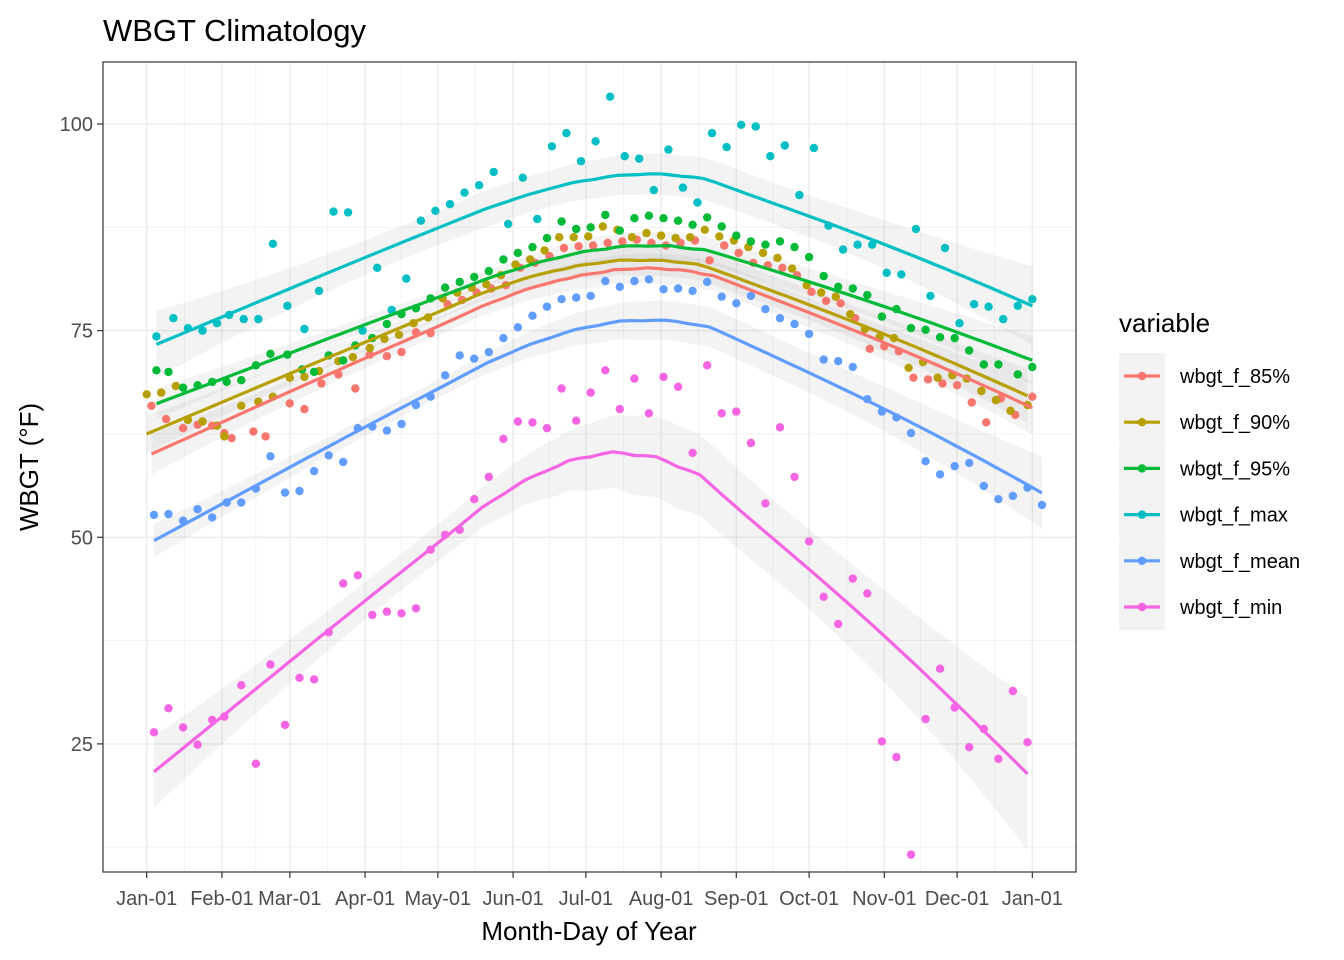 The image size is (1344, 960). Describe the element at coordinates (957, 899) in the screenshot. I see `x-tick-label: Dec-01` at that location.